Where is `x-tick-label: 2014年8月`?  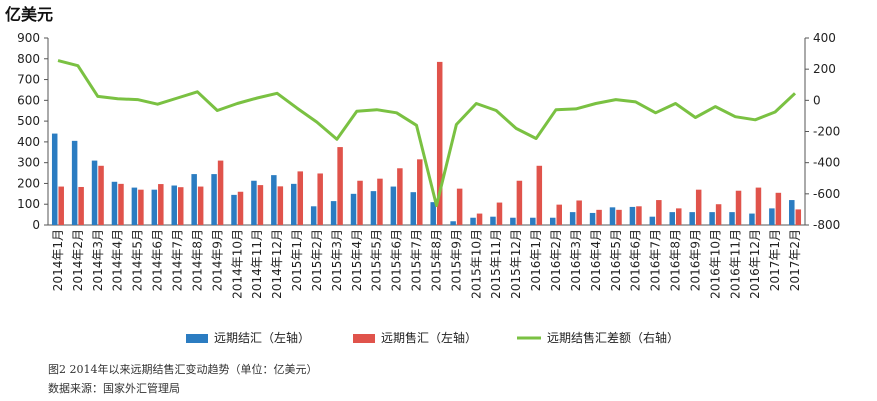
x-tick-label: 2014年8月 is located at coordinates (197, 260).